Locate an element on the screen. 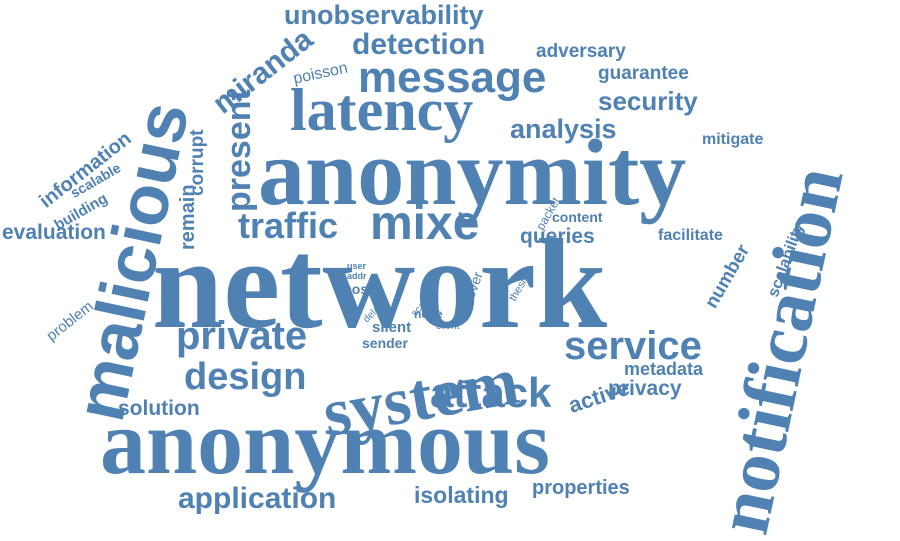 This screenshot has width=900, height=541. word-private: private is located at coordinates (242, 336).